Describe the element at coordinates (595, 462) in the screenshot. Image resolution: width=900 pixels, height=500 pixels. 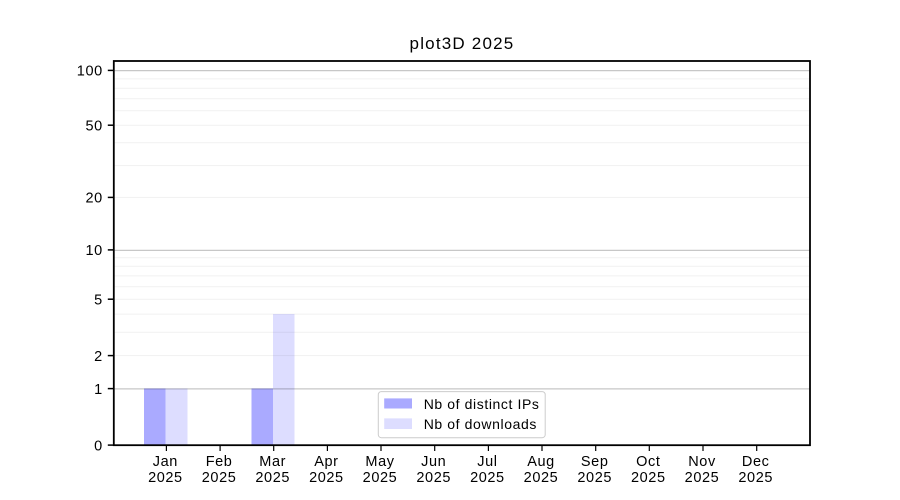
I see `svg-text: Sep` at that location.